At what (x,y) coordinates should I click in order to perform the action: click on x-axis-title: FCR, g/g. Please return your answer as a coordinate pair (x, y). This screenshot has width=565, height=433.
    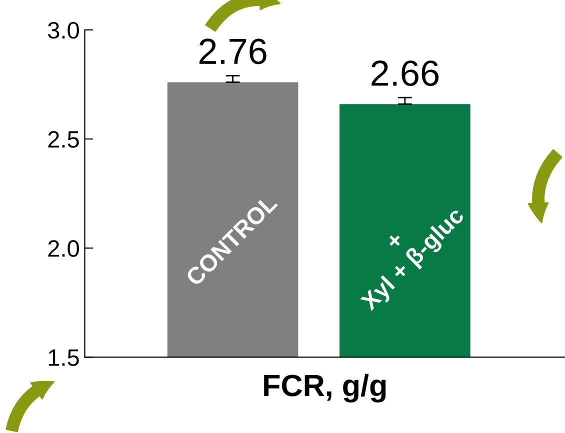
    Looking at the image, I should click on (325, 388).